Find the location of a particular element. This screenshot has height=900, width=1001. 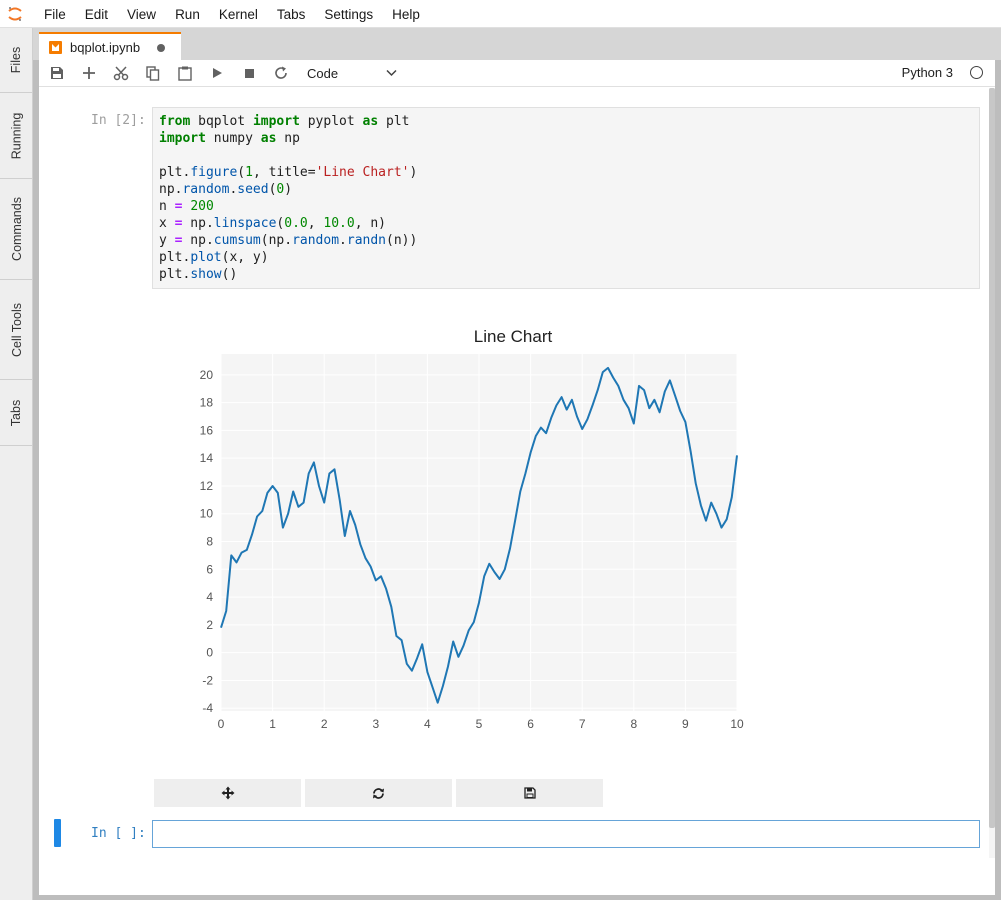

add-icon is located at coordinates (89, 73).